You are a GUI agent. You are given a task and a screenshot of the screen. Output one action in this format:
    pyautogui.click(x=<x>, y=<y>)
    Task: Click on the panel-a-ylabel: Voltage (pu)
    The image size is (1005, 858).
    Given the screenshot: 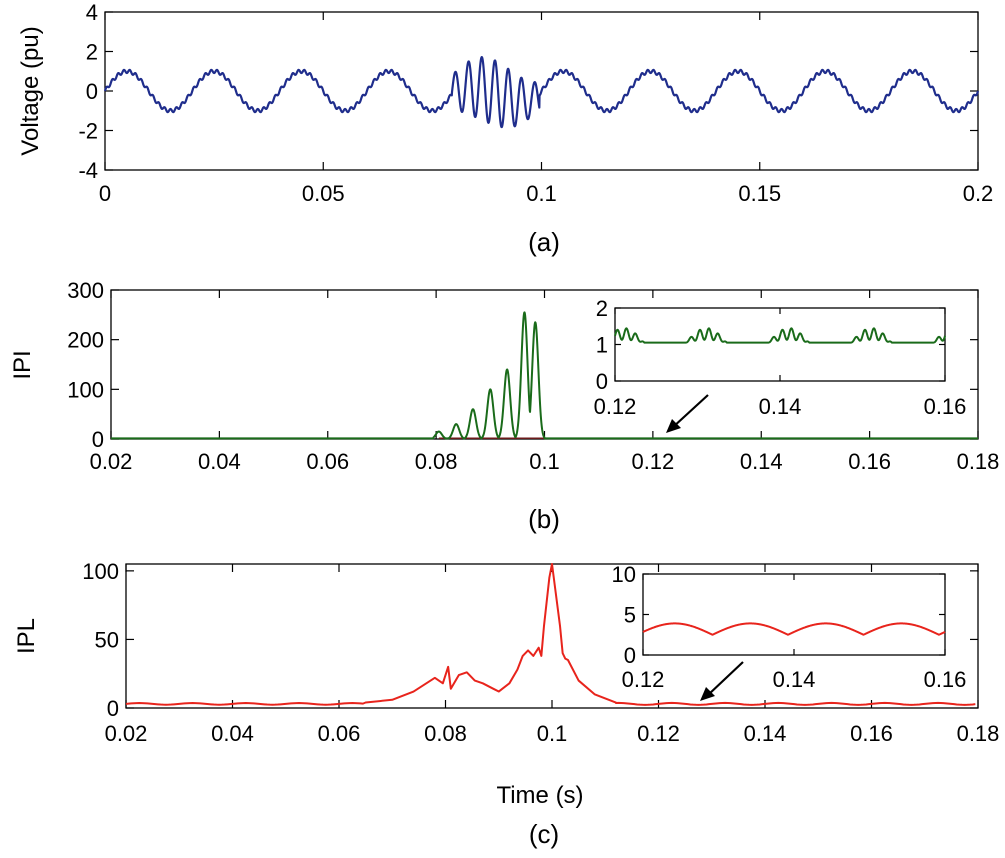 What is the action you would take?
    pyautogui.click(x=30, y=90)
    